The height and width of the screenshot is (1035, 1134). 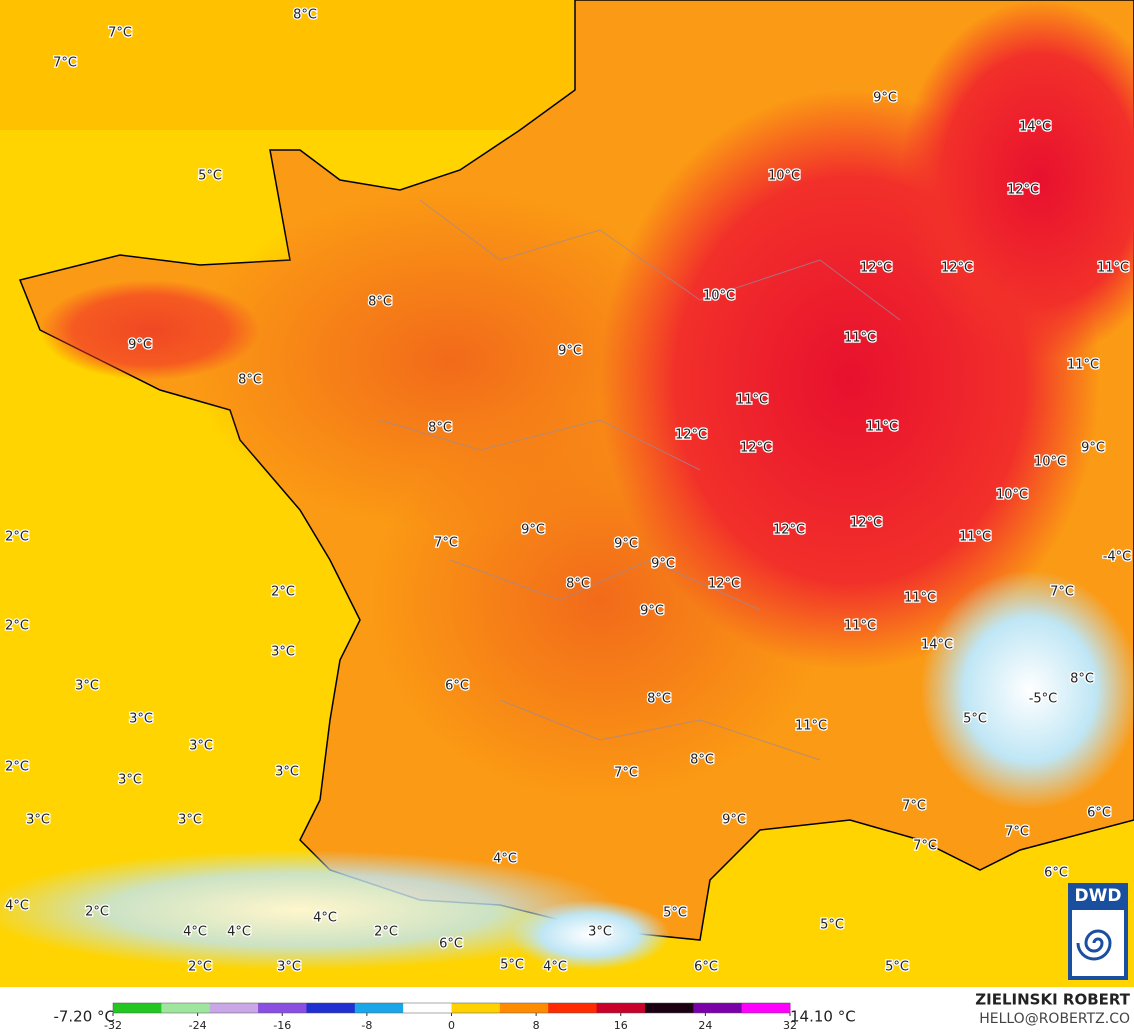 I want to click on pyrenees-snow, so click(x=310, y=910).